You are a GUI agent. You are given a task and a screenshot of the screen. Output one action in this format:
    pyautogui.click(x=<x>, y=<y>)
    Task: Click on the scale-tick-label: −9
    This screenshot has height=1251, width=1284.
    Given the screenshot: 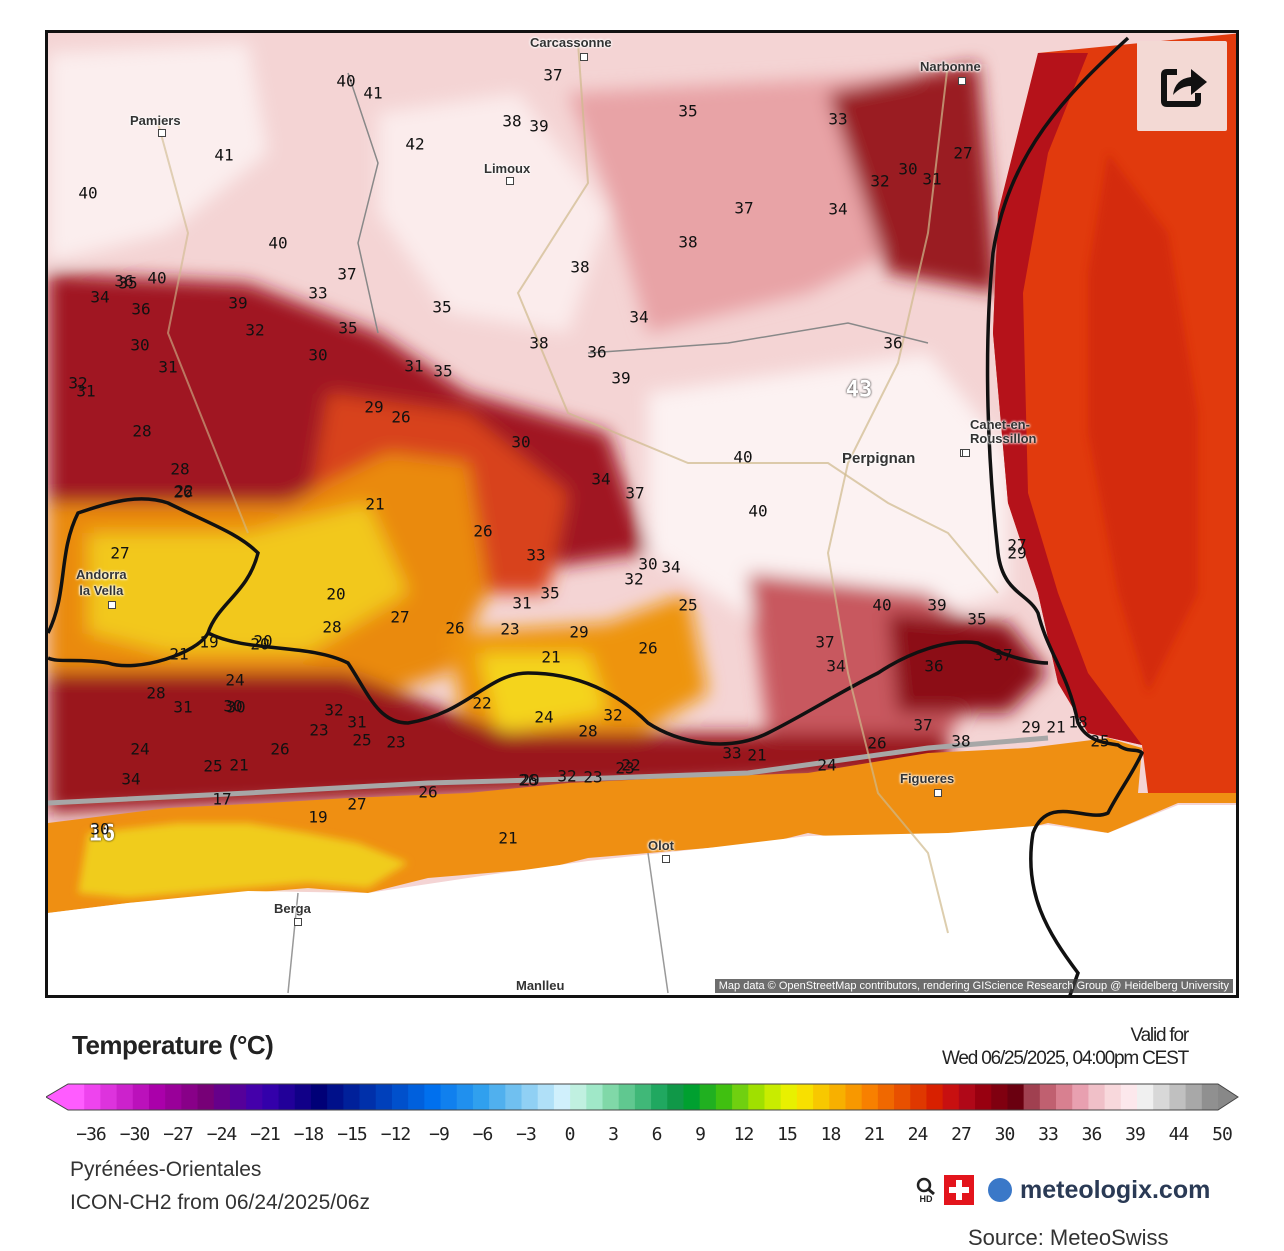 What is the action you would take?
    pyautogui.click(x=439, y=1134)
    